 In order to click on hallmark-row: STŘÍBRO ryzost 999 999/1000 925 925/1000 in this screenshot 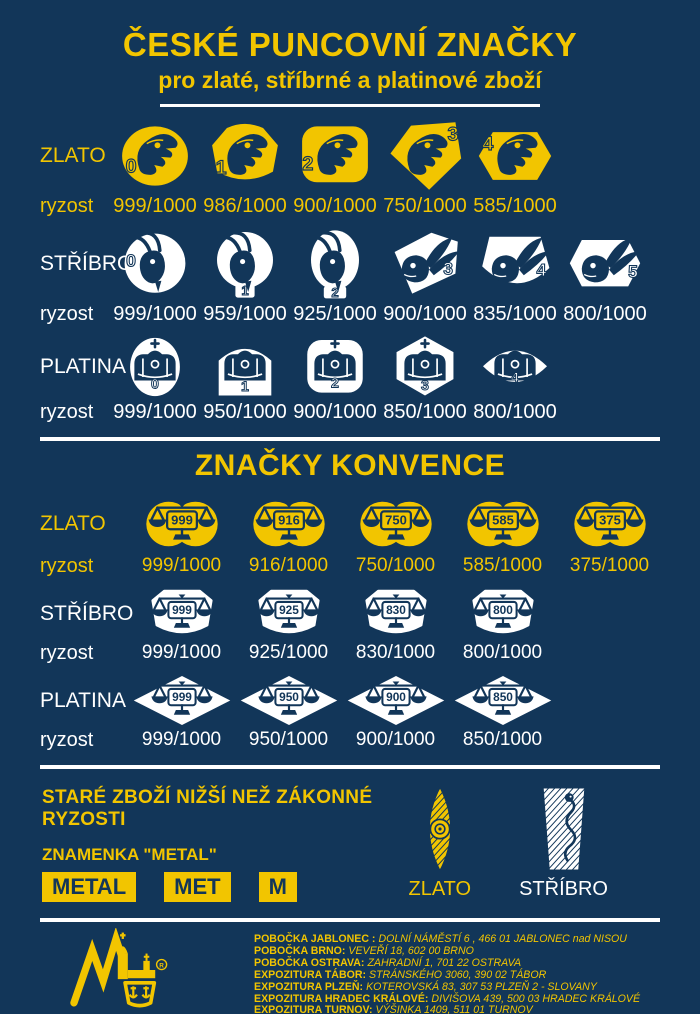, I will do `click(350, 626)`.